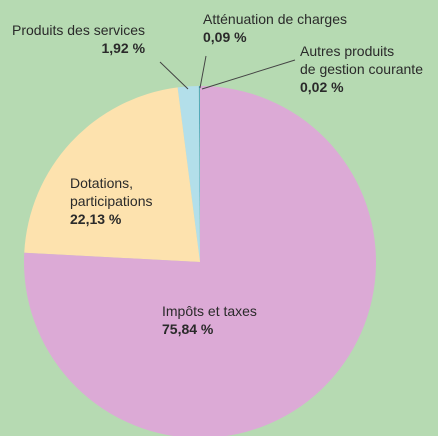 The height and width of the screenshot is (436, 438). Describe the element at coordinates (361, 60) in the screenshot. I see `slice-name: Autres produits de gestion courante` at that location.